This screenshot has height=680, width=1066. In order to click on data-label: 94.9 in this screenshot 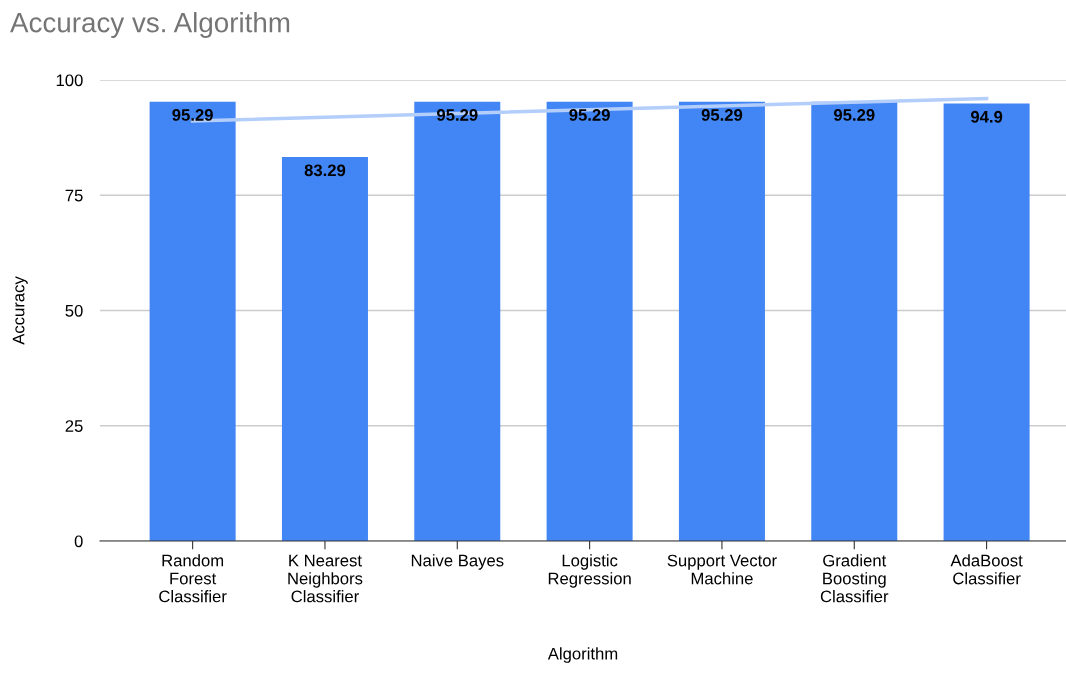, I will do `click(986, 116)`.